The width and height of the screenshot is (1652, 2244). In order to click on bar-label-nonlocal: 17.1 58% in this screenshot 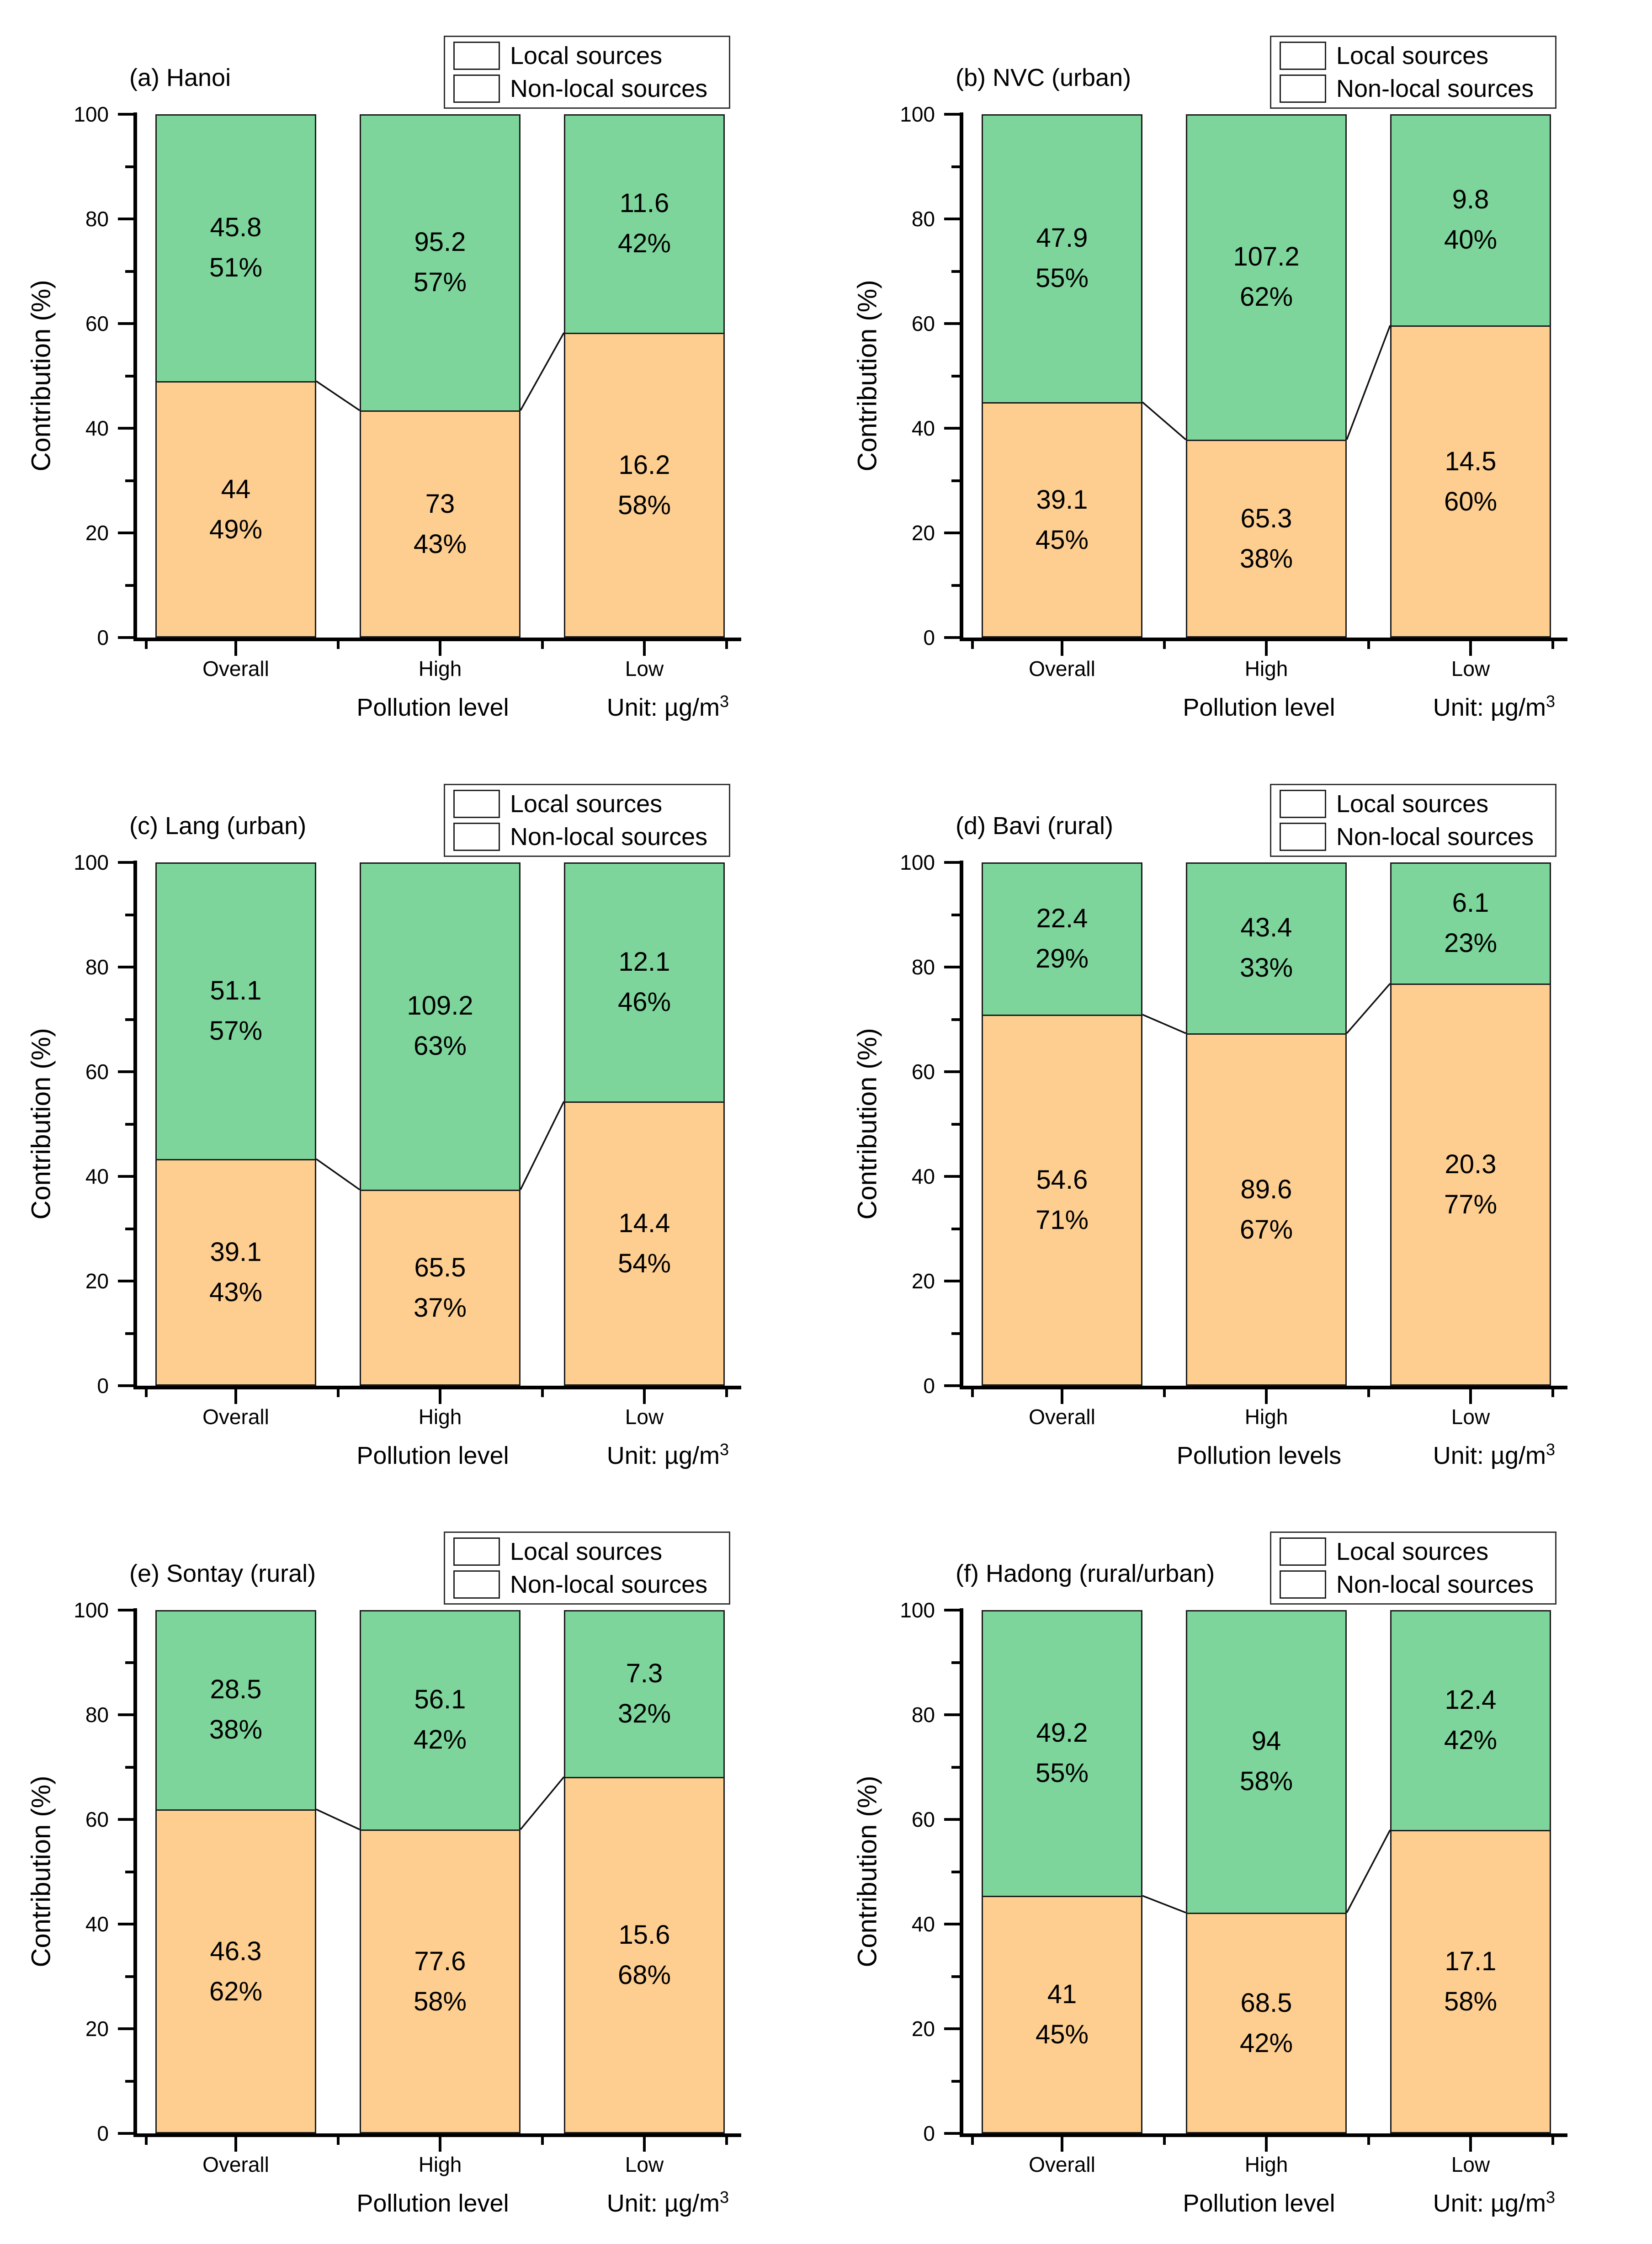, I will do `click(1471, 1981)`.